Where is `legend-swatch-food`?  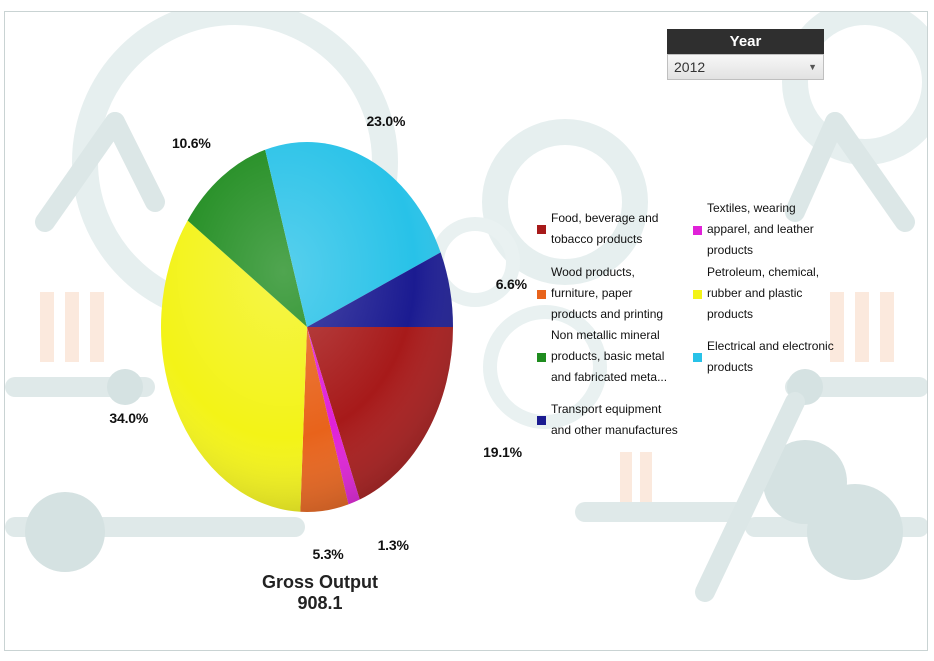
legend-swatch-food is located at coordinates (541, 229).